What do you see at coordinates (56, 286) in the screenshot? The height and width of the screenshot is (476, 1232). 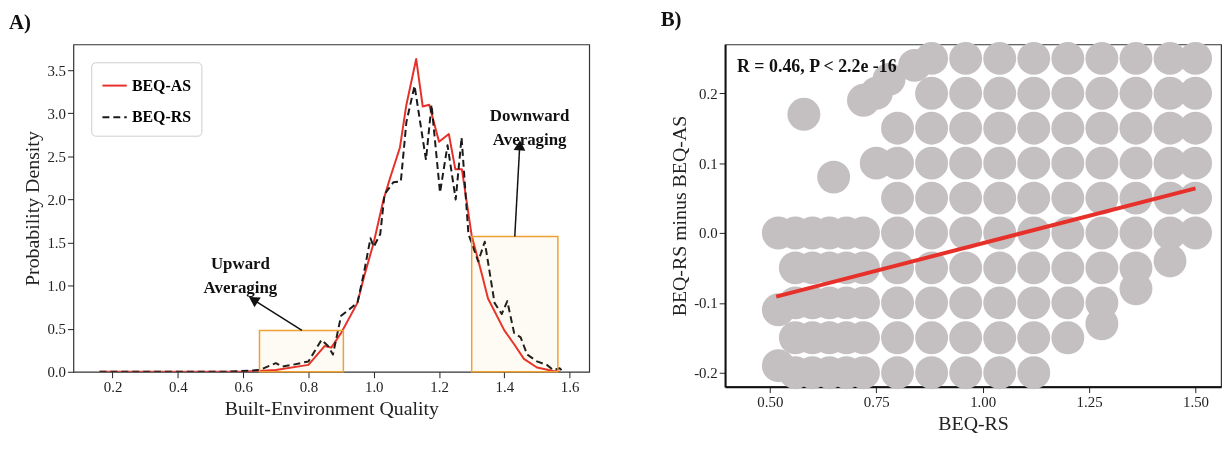 I see `y-tick-label: 1.0` at bounding box center [56, 286].